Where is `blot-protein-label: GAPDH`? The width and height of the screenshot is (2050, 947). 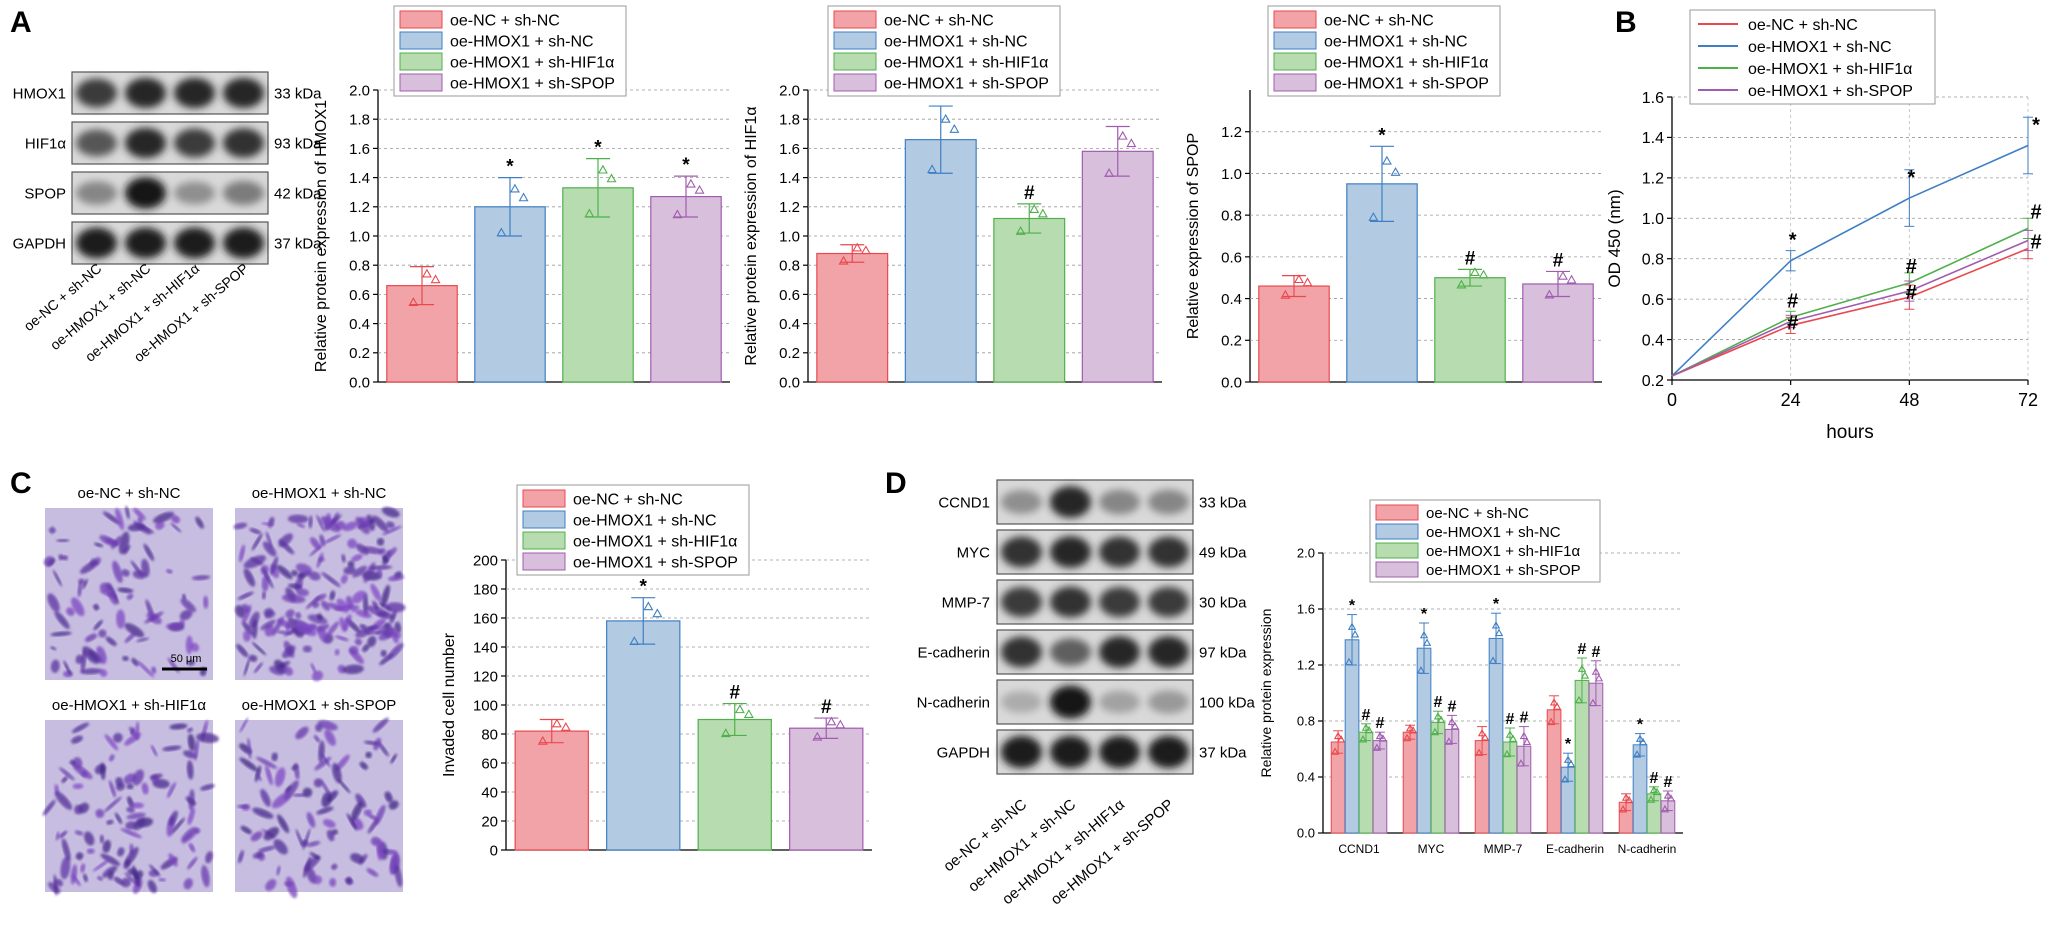 blot-protein-label: GAPDH is located at coordinates (39, 243).